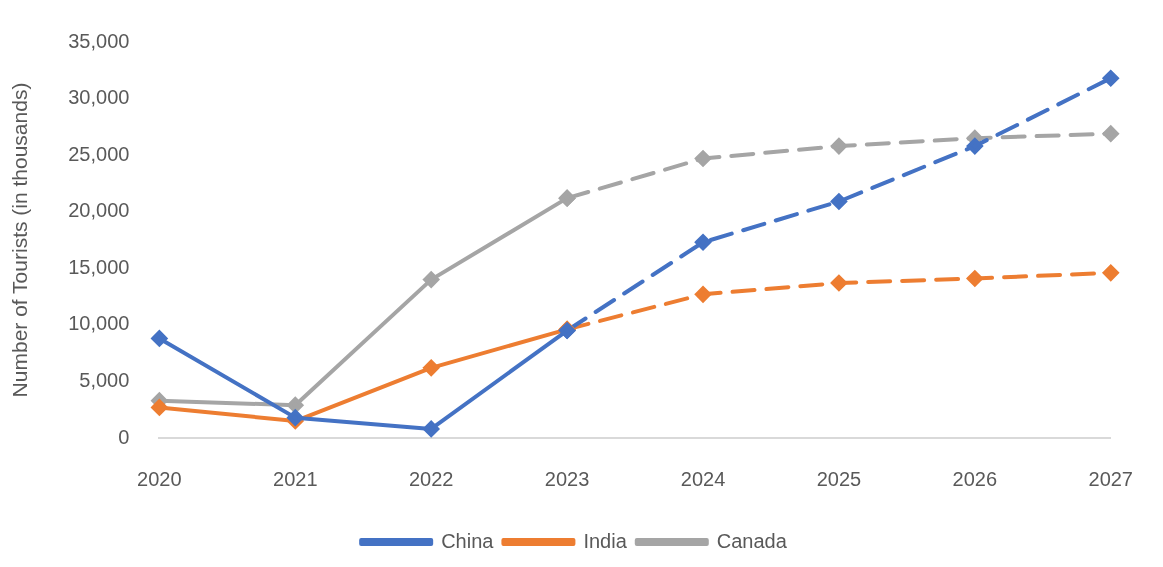  Describe the element at coordinates (752, 540) in the screenshot. I see `legend-label: Canada` at that location.